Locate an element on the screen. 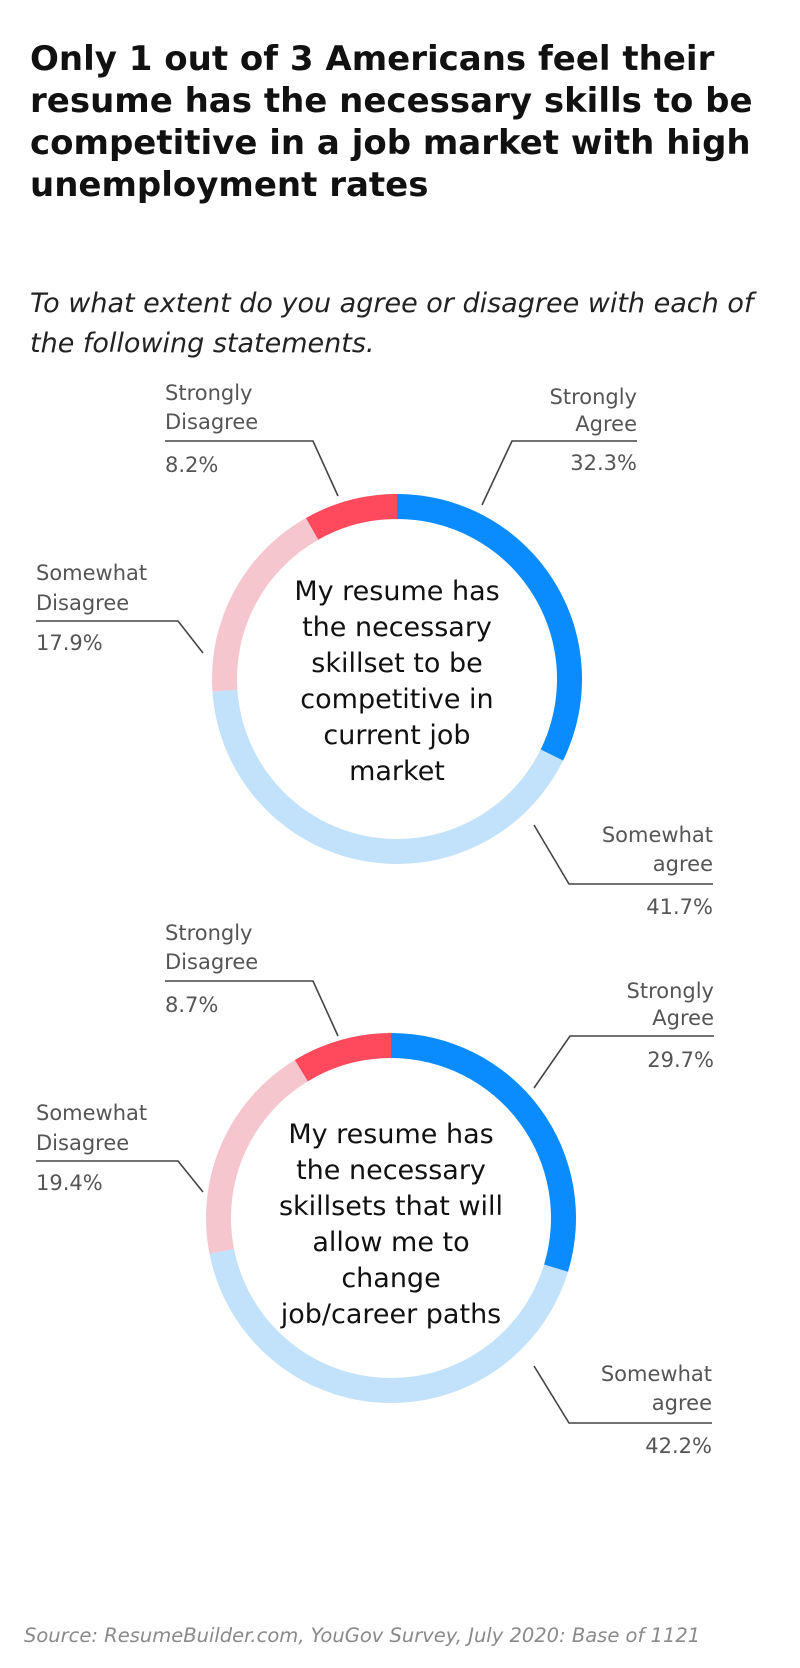 This screenshot has height=1668, width=800. slice-value-label: 8.2% is located at coordinates (191, 465).